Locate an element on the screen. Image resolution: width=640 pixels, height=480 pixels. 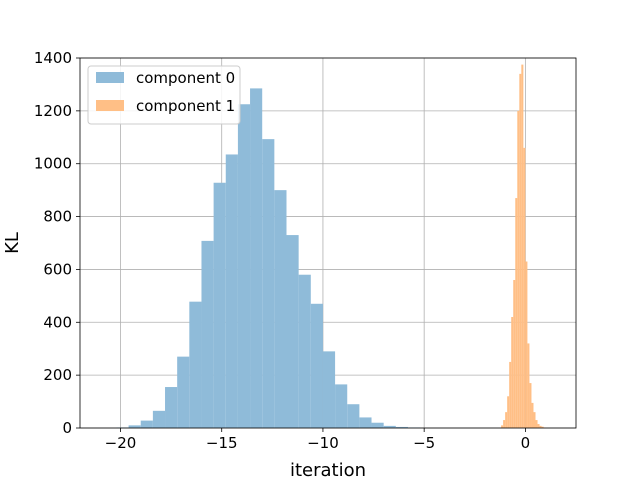
legend-box is located at coordinates (164, 95).